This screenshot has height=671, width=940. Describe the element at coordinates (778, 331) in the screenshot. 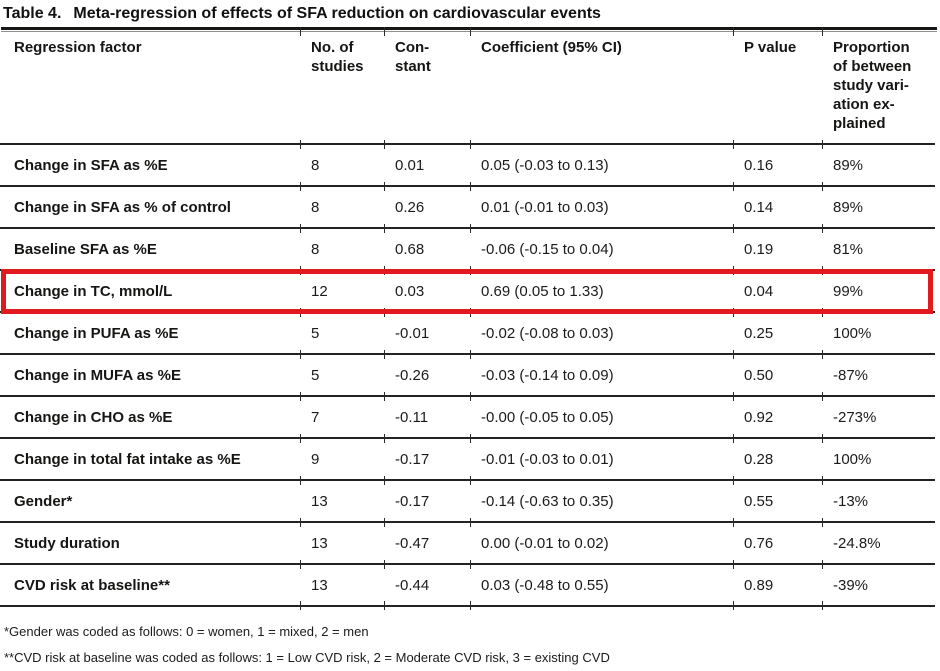

I see `cell-p-value: 0.25` at that location.